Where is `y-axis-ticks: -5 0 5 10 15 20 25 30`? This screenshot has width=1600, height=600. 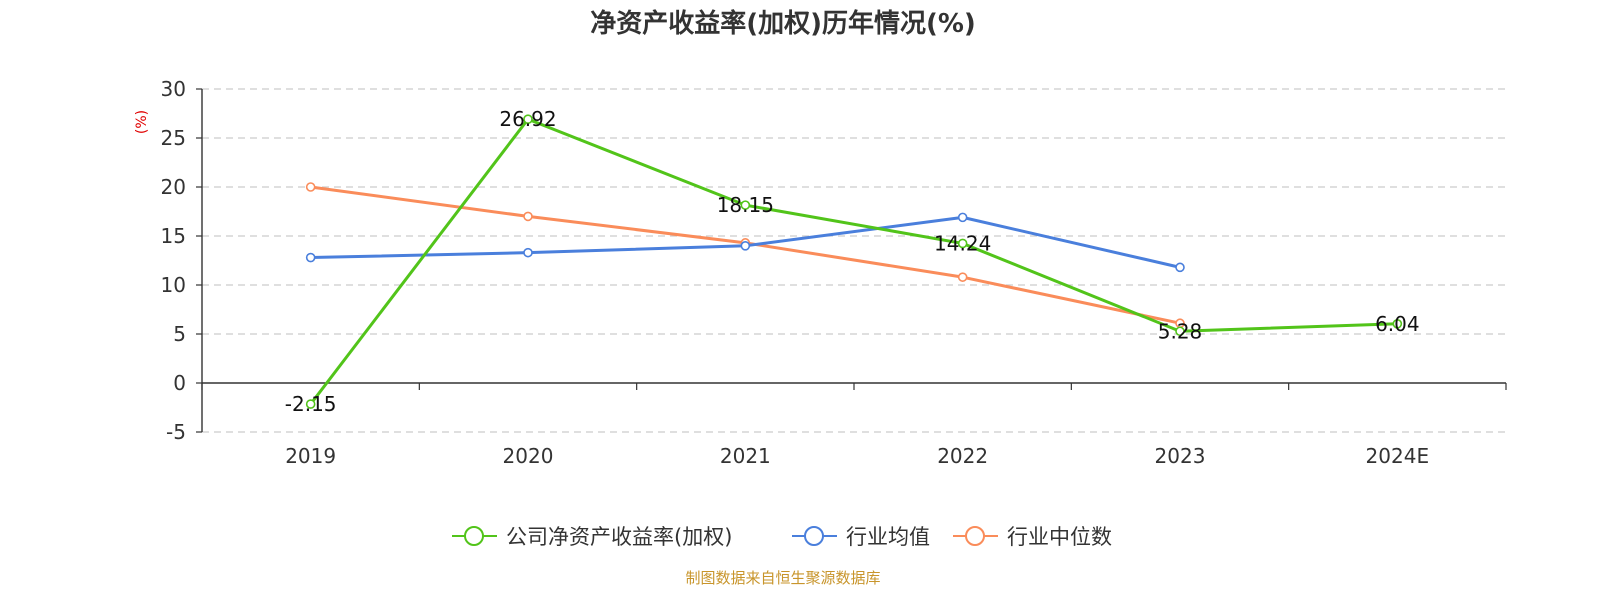
y-axis-ticks: -5 0 5 10 15 20 25 30 is located at coordinates (181, 260).